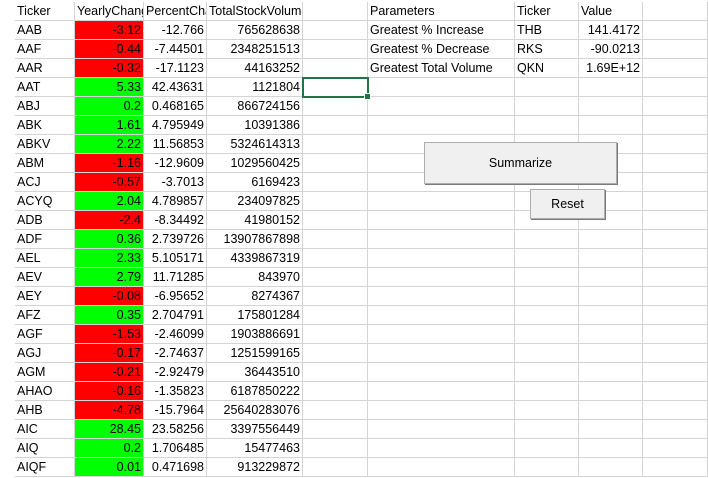  I want to click on total-volume-cell: 1903886691, so click(255, 334).